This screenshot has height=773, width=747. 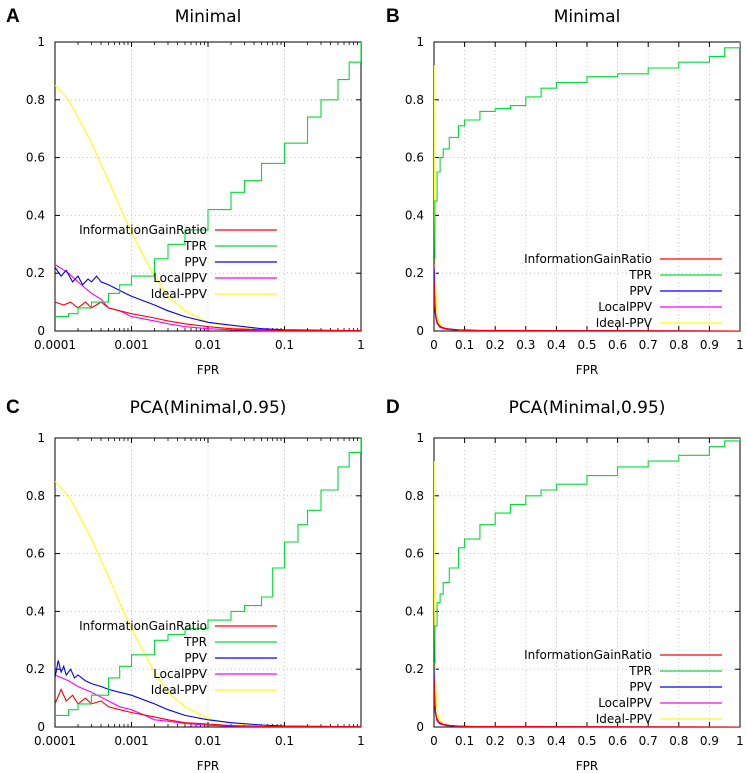 I want to click on panel-letter: B, so click(x=393, y=16).